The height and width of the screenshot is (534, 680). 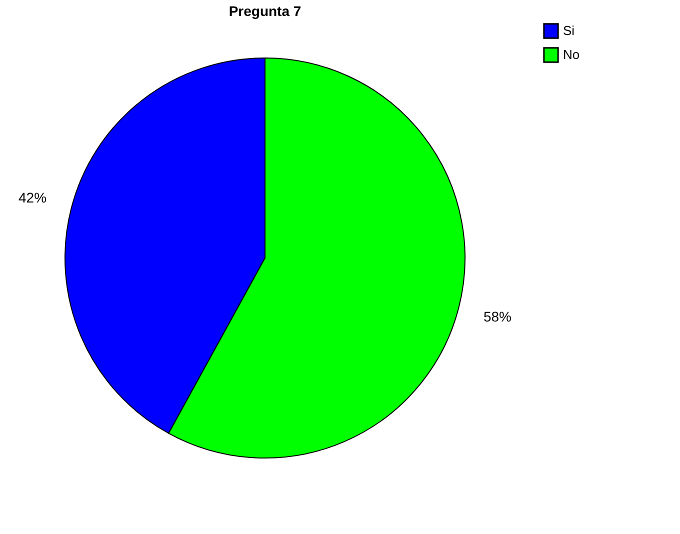 I want to click on data-label: 42%, so click(x=32, y=197).